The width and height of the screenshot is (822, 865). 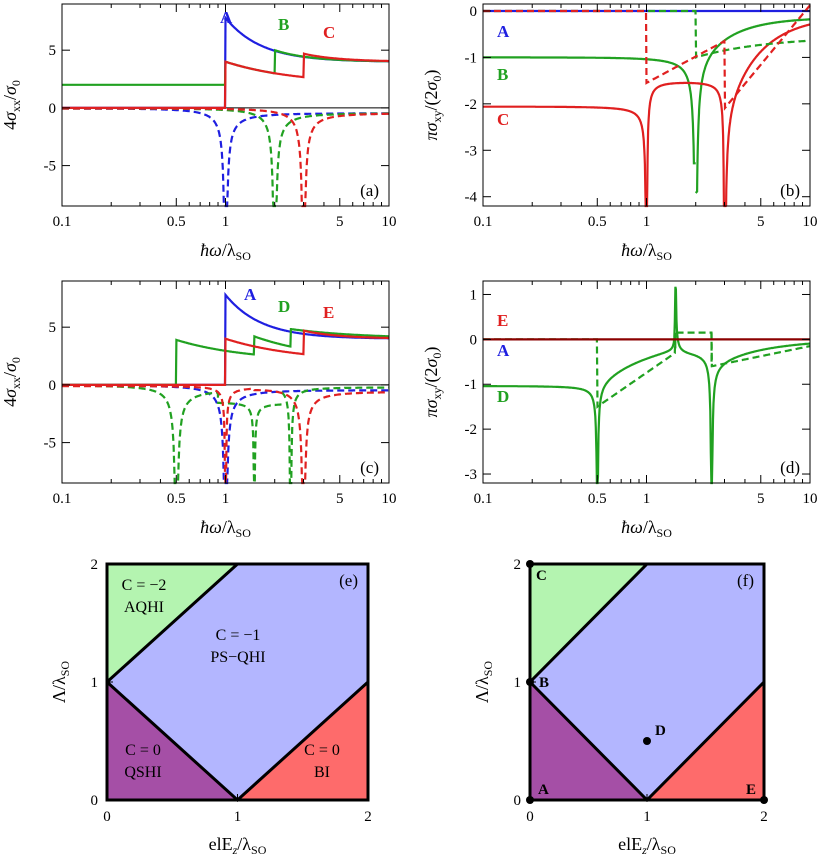 What do you see at coordinates (237, 657) in the screenshot?
I see `region-label: PS−QHI` at bounding box center [237, 657].